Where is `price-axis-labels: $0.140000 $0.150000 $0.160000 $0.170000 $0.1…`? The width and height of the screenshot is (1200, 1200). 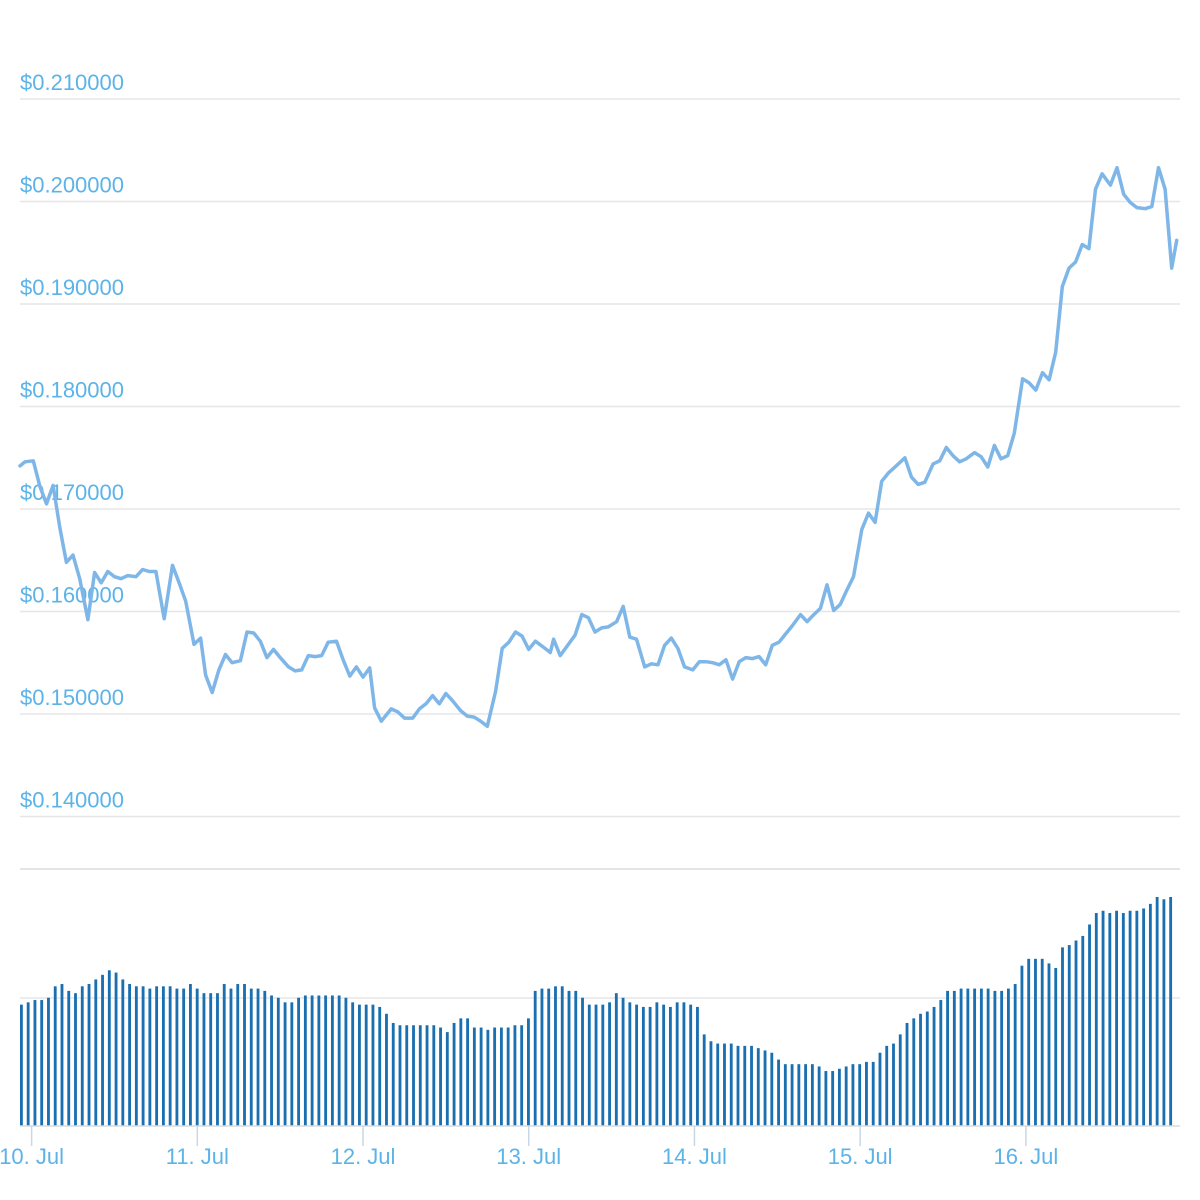 price-axis-labels: $0.140000 $0.150000 $0.160000 $0.170000 $0.1… is located at coordinates (72, 441).